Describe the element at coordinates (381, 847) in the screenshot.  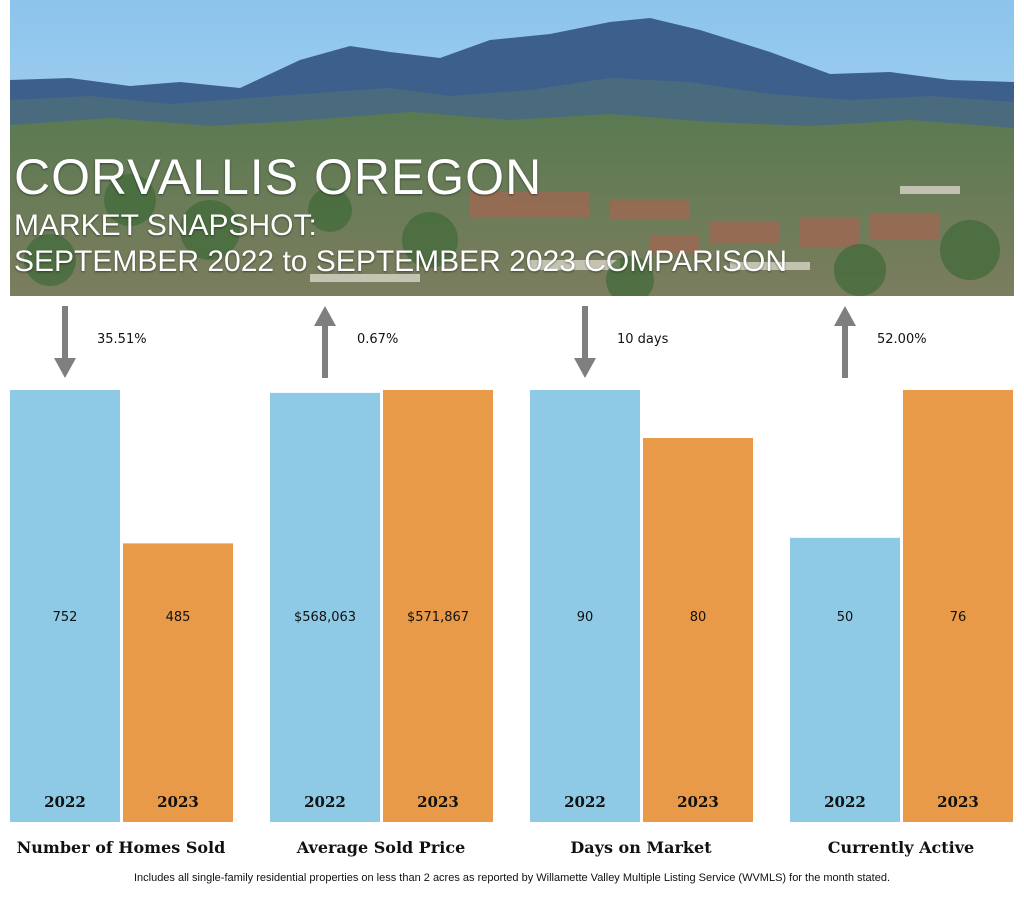
I see `category-label-average-sold-price: Average Sold Price` at that location.